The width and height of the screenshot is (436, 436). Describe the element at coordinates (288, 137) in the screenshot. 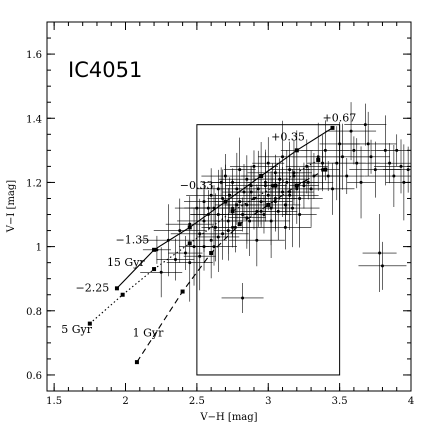

I see `annotation-label: +0.35` at that location.